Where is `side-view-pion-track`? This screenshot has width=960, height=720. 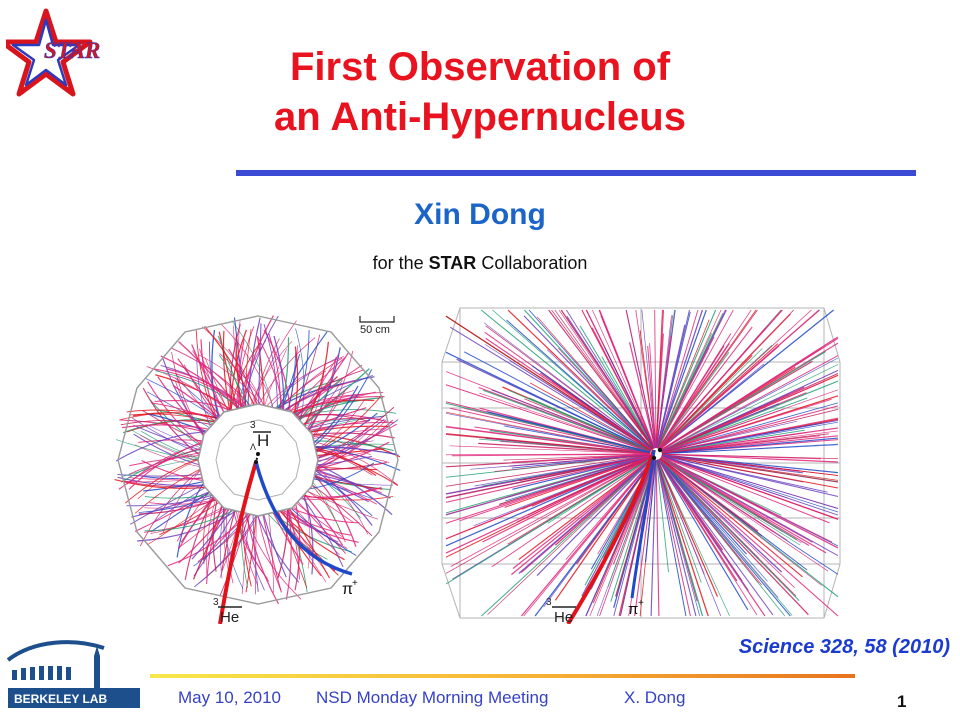 side-view-pion-track is located at coordinates (643, 524).